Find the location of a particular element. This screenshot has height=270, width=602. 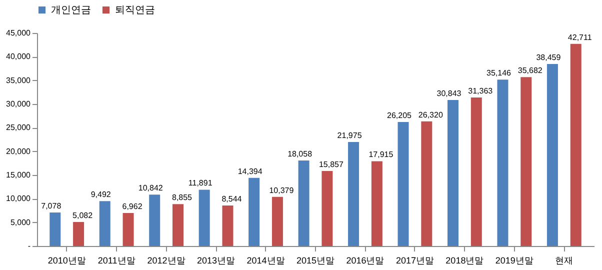

data-label: 15,857 is located at coordinates (331, 164).